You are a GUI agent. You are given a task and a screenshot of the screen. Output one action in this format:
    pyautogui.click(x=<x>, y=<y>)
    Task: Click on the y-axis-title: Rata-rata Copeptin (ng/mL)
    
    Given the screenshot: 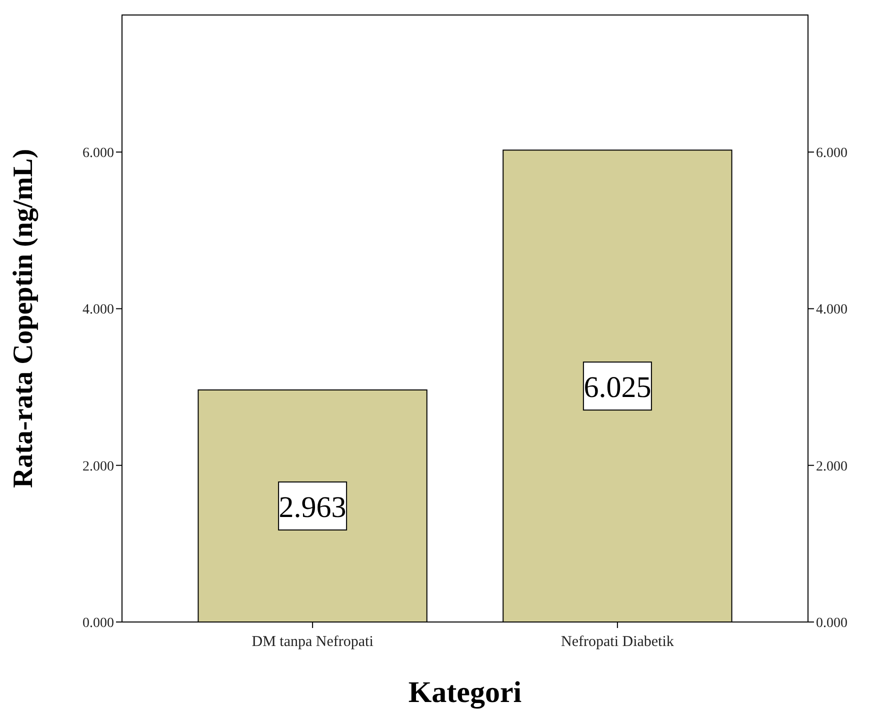 What is the action you would take?
    pyautogui.click(x=23, y=318)
    